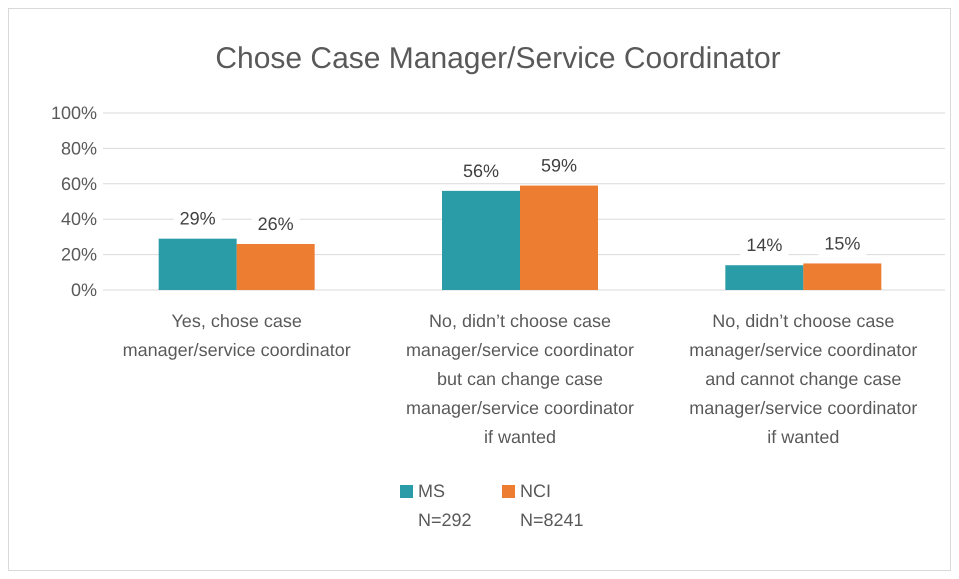 The image size is (959, 579). Describe the element at coordinates (842, 243) in the screenshot. I see `data-label: 15%` at that location.